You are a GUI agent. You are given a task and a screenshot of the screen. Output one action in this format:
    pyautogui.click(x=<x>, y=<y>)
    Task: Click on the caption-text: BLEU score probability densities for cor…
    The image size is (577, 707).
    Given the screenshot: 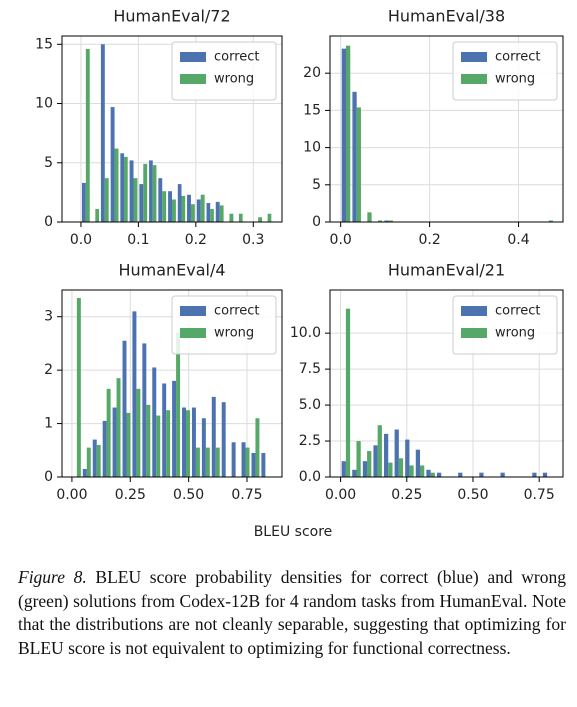 What is the action you would take?
    pyautogui.click(x=292, y=612)
    